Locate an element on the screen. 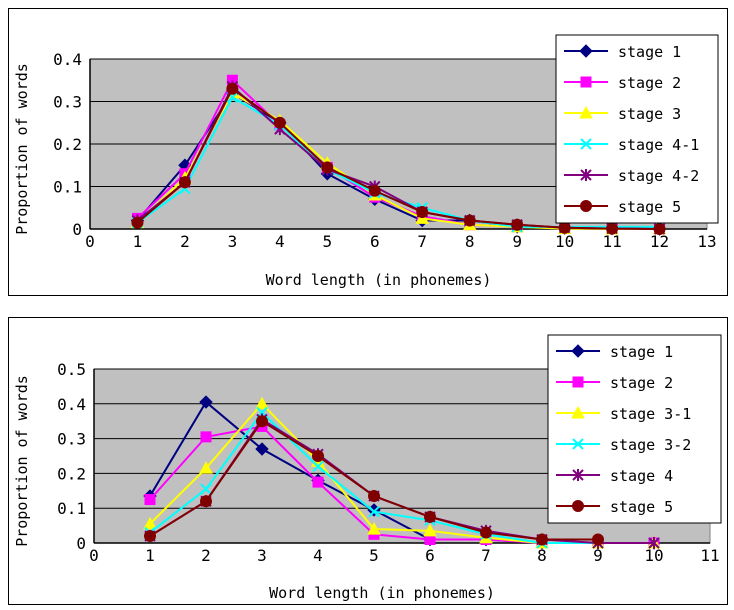 The height and width of the screenshot is (610, 734). x-tick-label: 5 is located at coordinates (374, 555).